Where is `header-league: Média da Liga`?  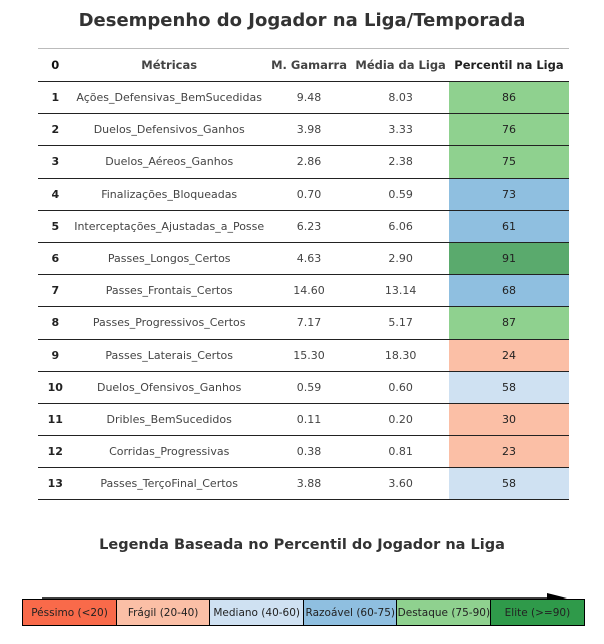
header-league: Média da Liga is located at coordinates (400, 65).